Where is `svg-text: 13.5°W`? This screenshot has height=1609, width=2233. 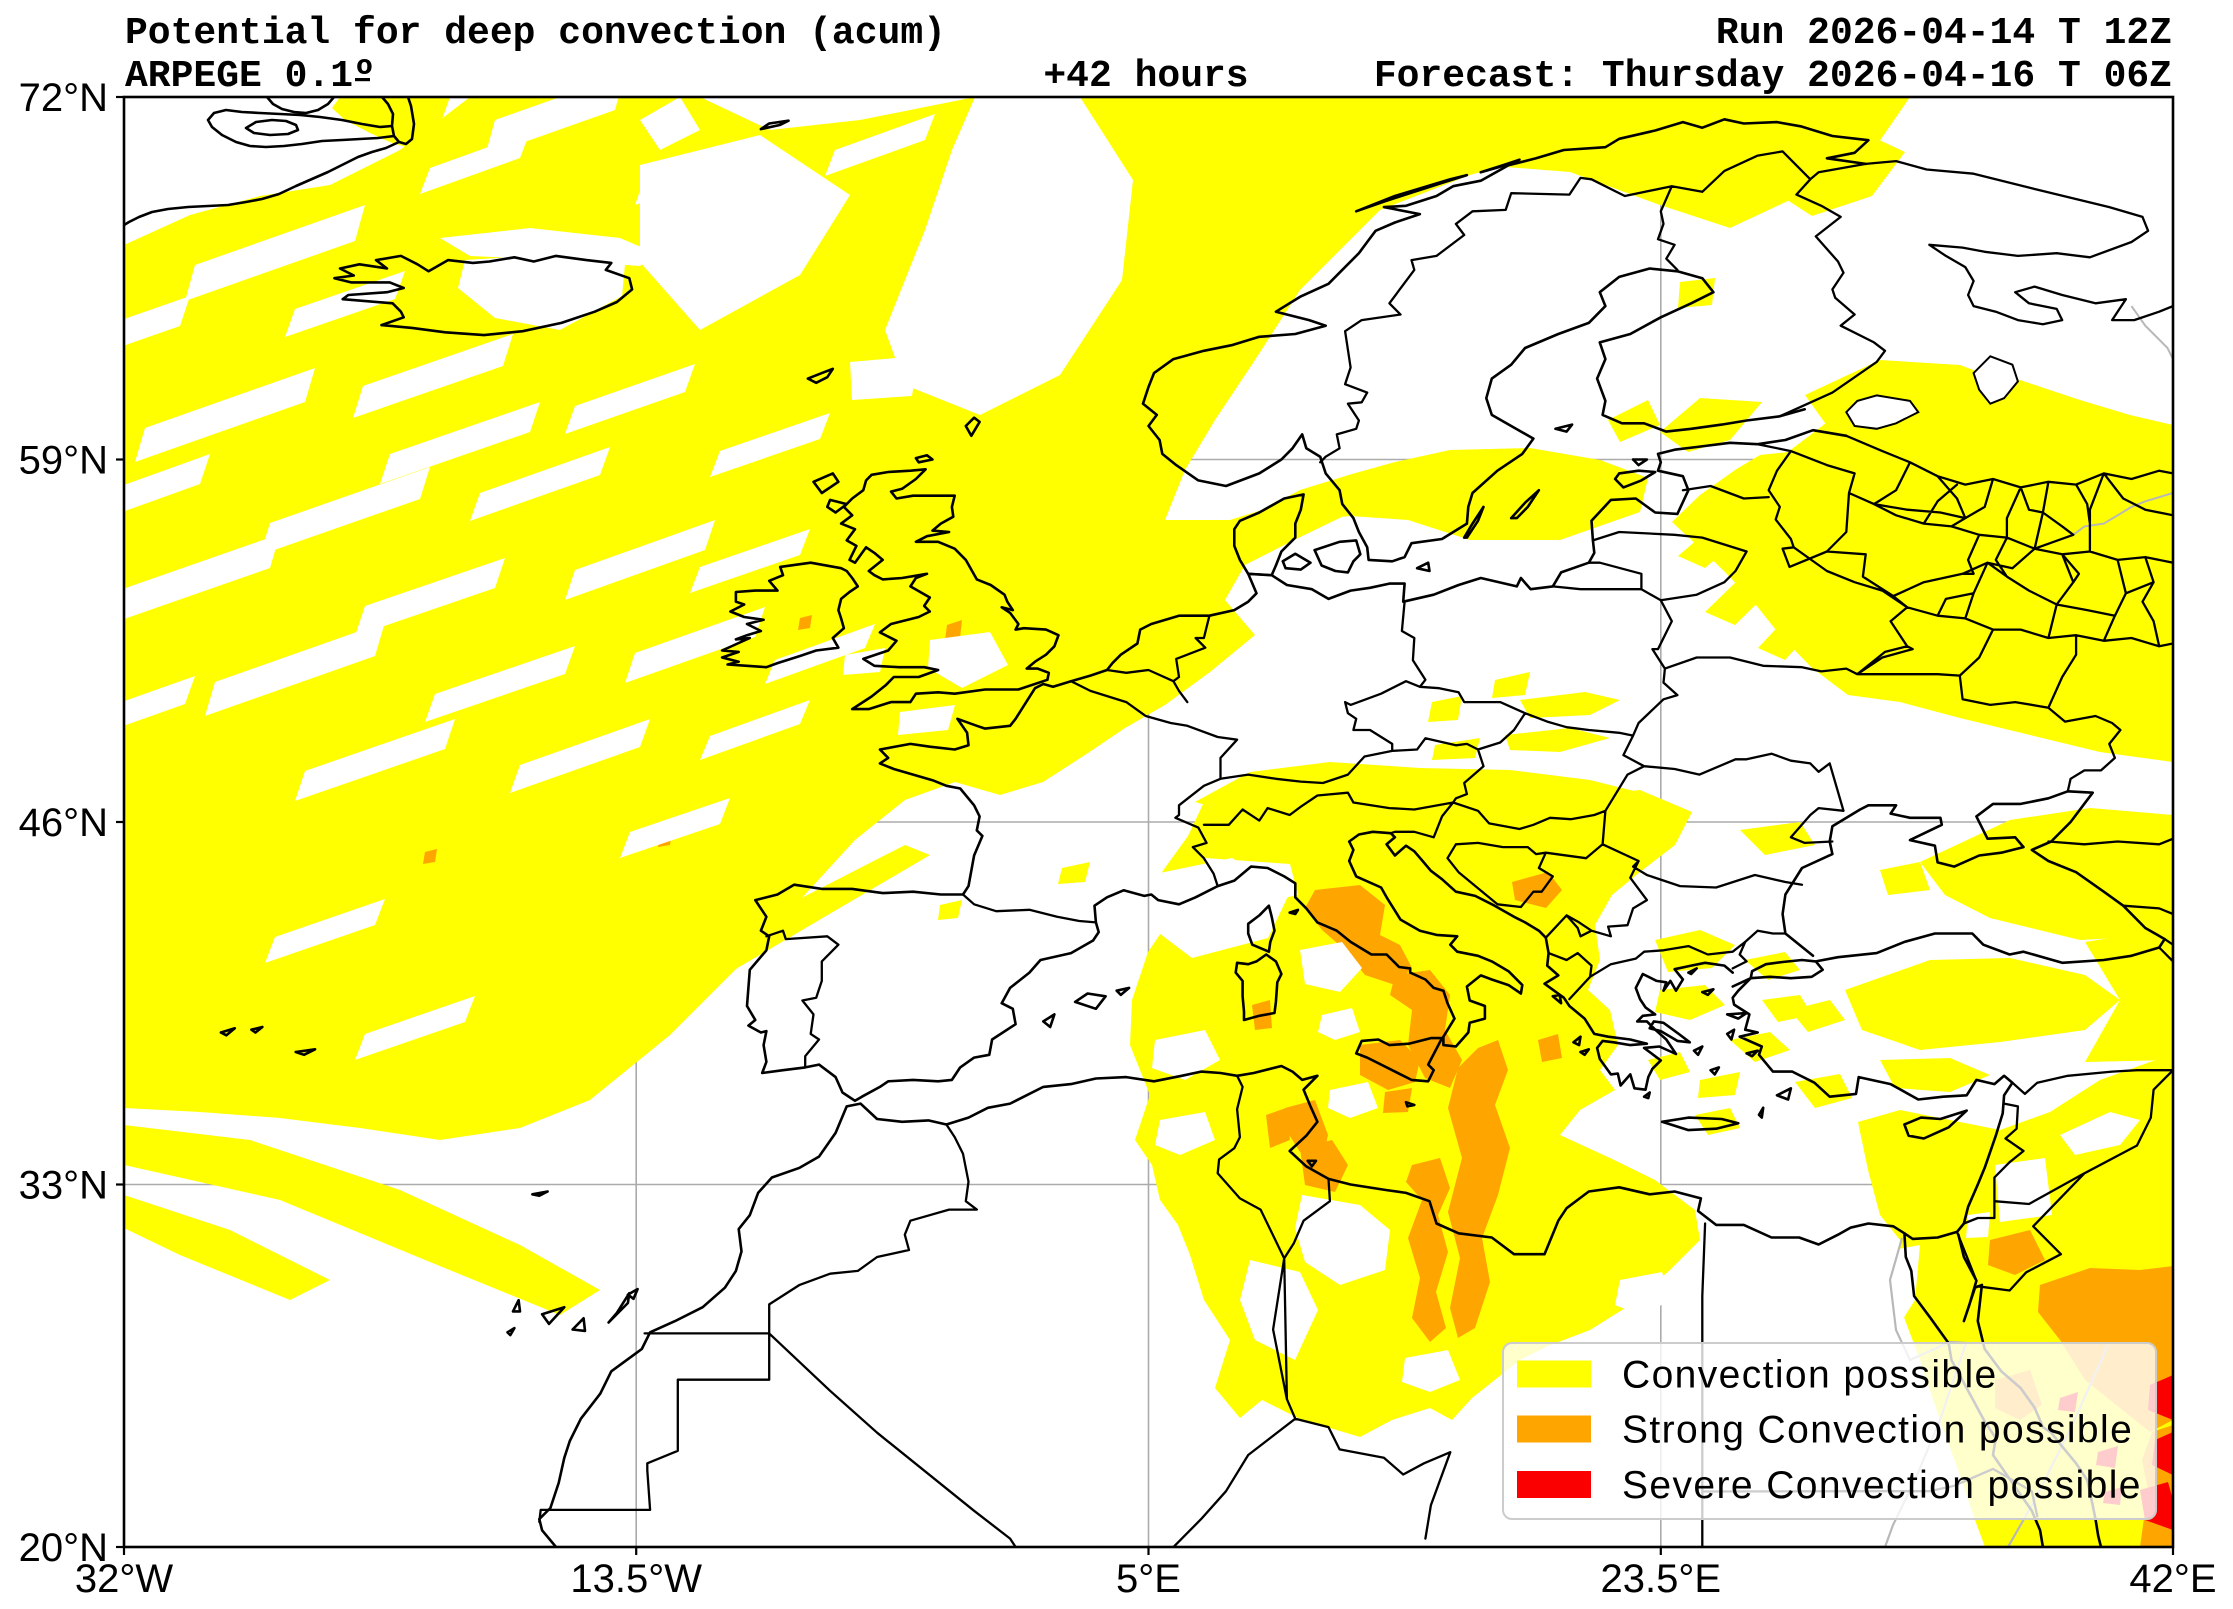
svg-text: 13.5°W is located at coordinates (636, 1579).